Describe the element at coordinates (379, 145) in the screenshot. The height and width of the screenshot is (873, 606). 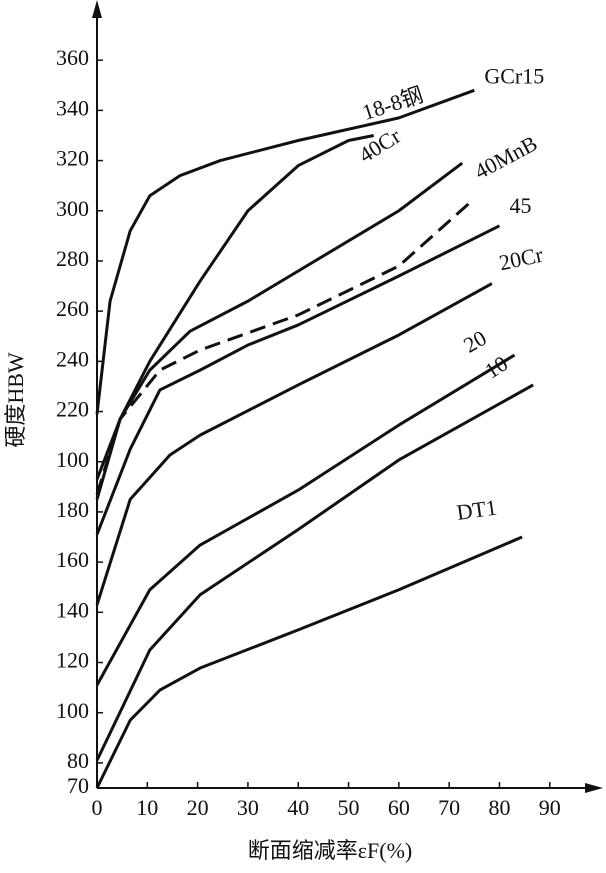
I see `series-label: 40Cr` at that location.